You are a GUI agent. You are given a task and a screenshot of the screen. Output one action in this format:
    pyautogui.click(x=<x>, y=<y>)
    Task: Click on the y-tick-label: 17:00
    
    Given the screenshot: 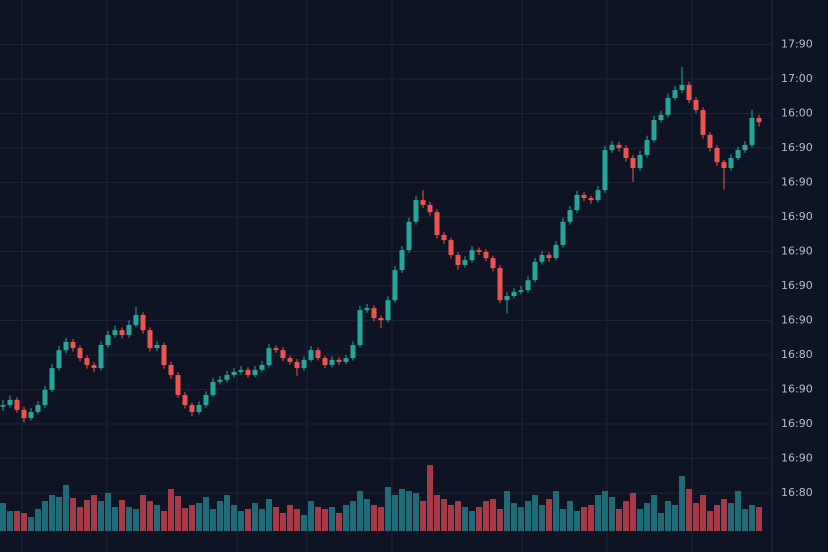 What is the action you would take?
    pyautogui.click(x=797, y=78)
    